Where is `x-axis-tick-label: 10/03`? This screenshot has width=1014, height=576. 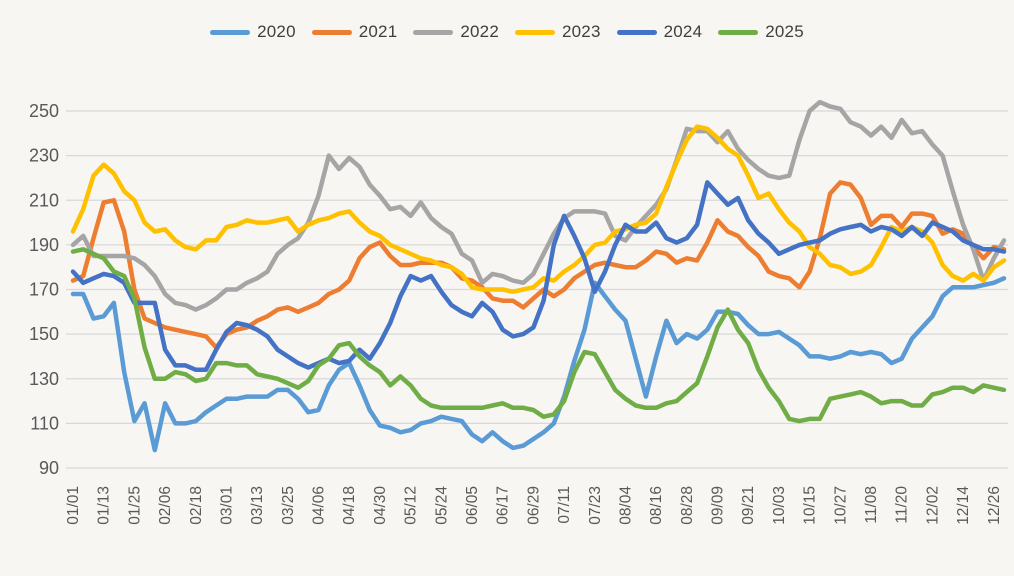
x-axis-tick-label: 10/03 is located at coordinates (779, 505).